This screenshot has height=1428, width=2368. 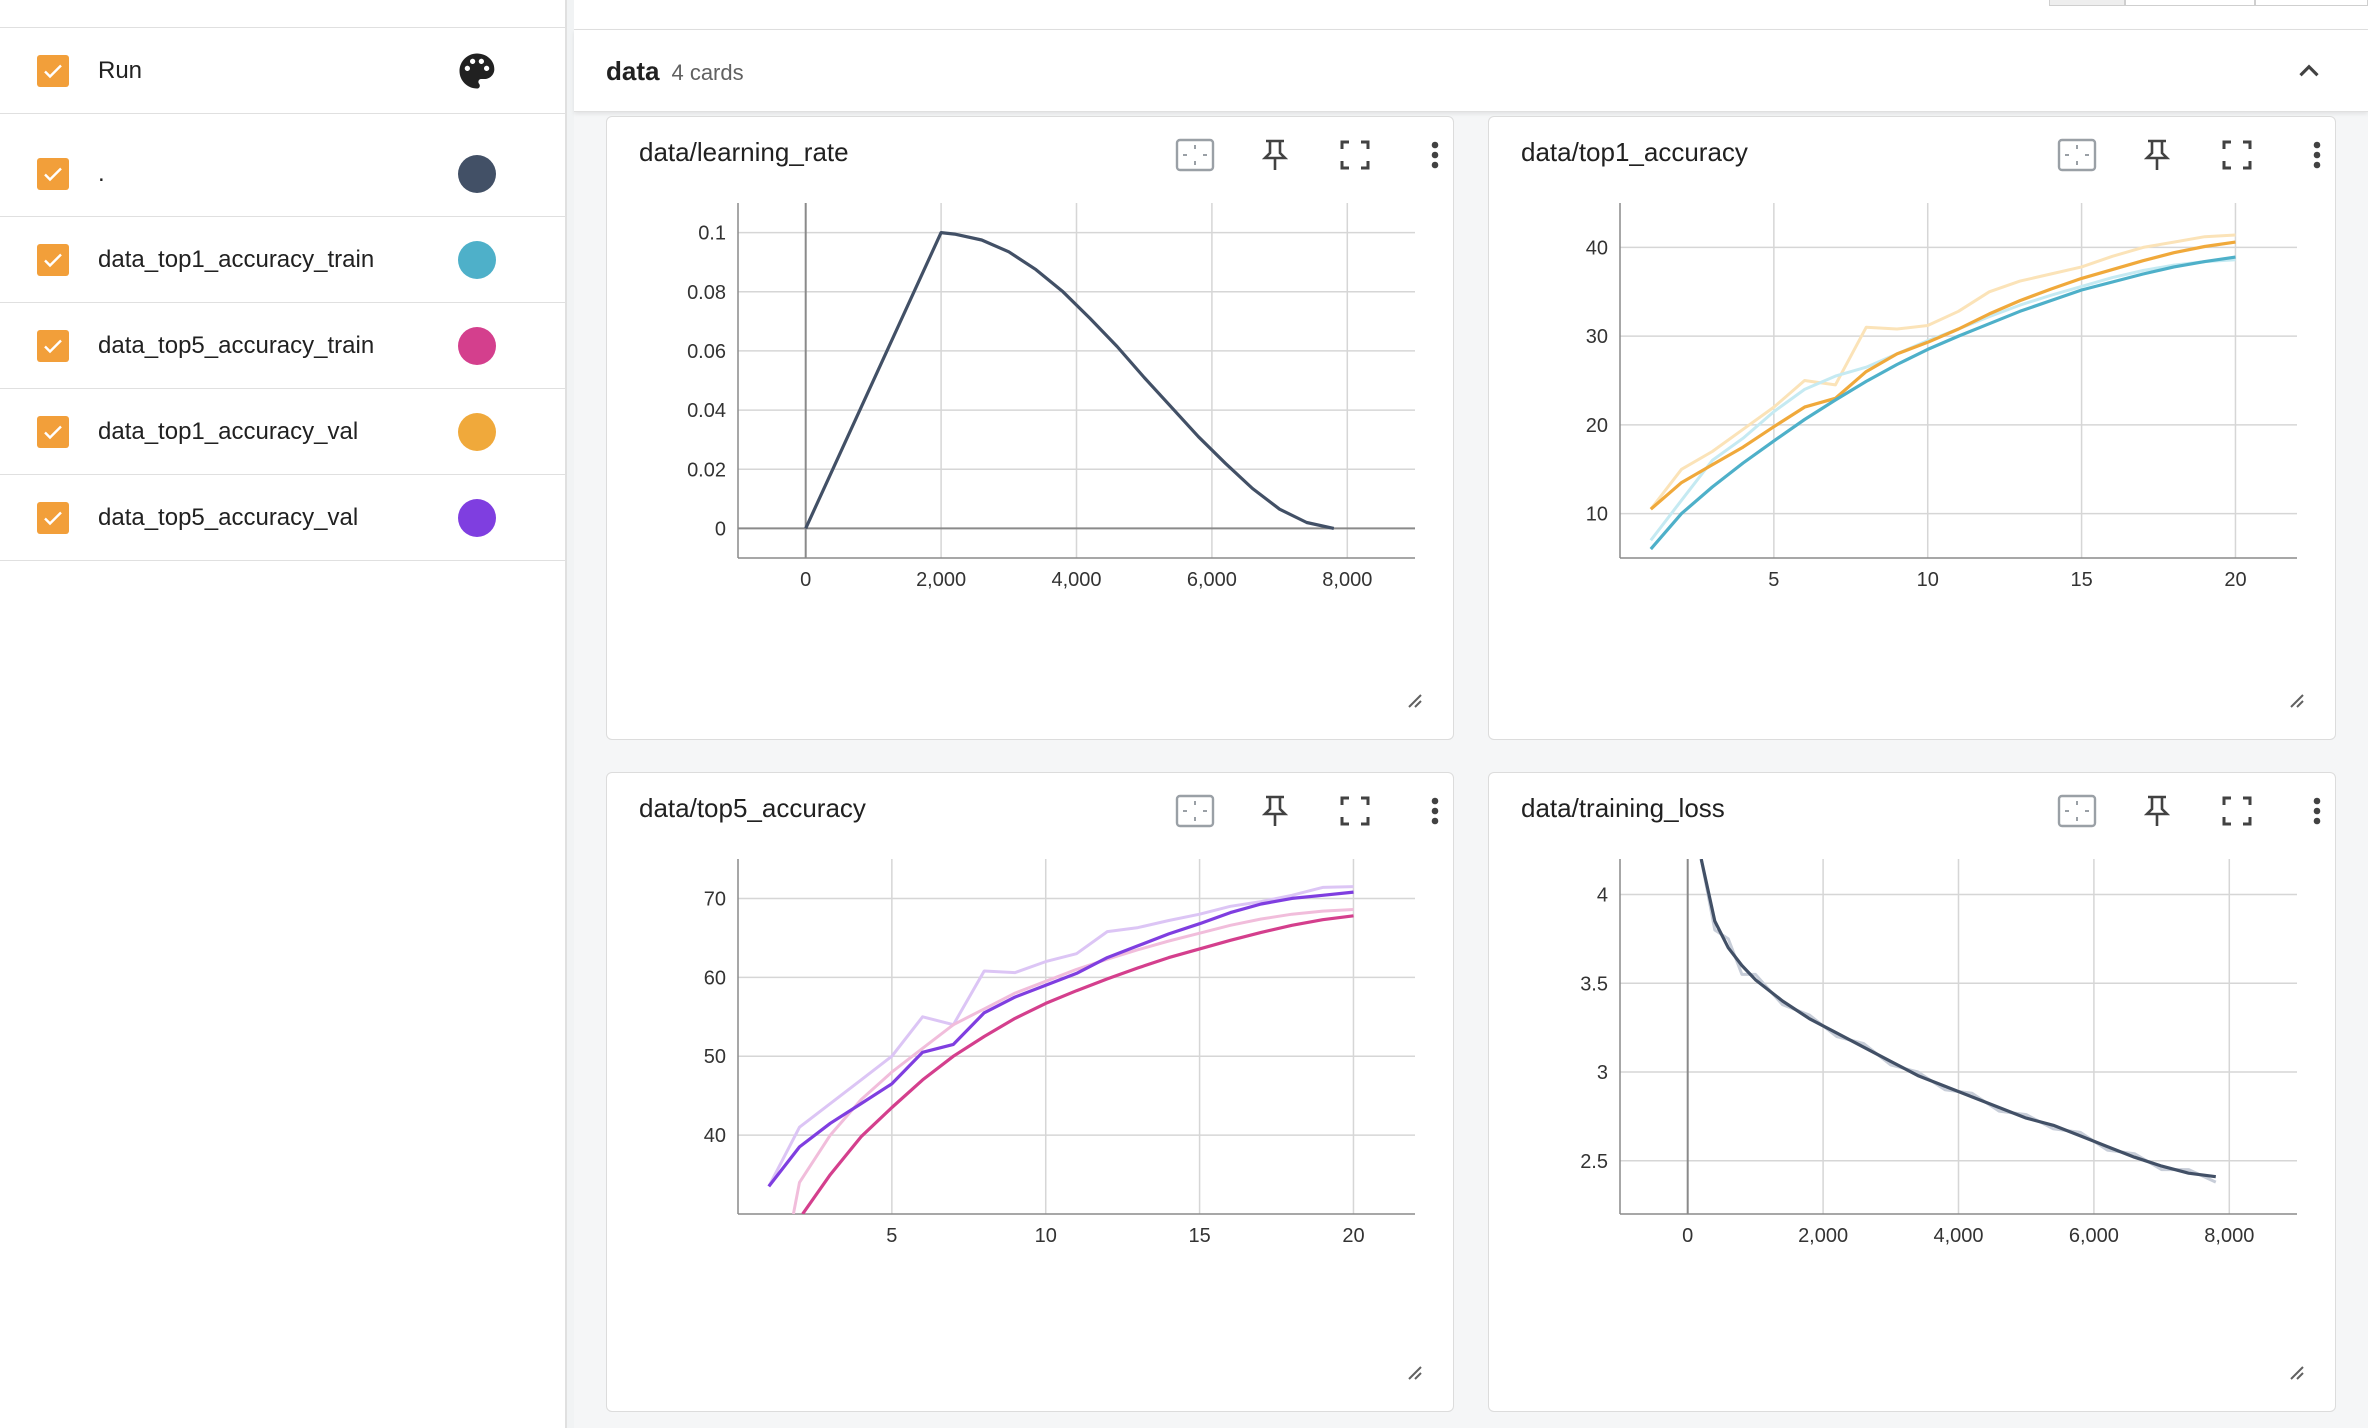 What do you see at coordinates (891, 1236) in the screenshot?
I see `x-tick-label: 5` at bounding box center [891, 1236].